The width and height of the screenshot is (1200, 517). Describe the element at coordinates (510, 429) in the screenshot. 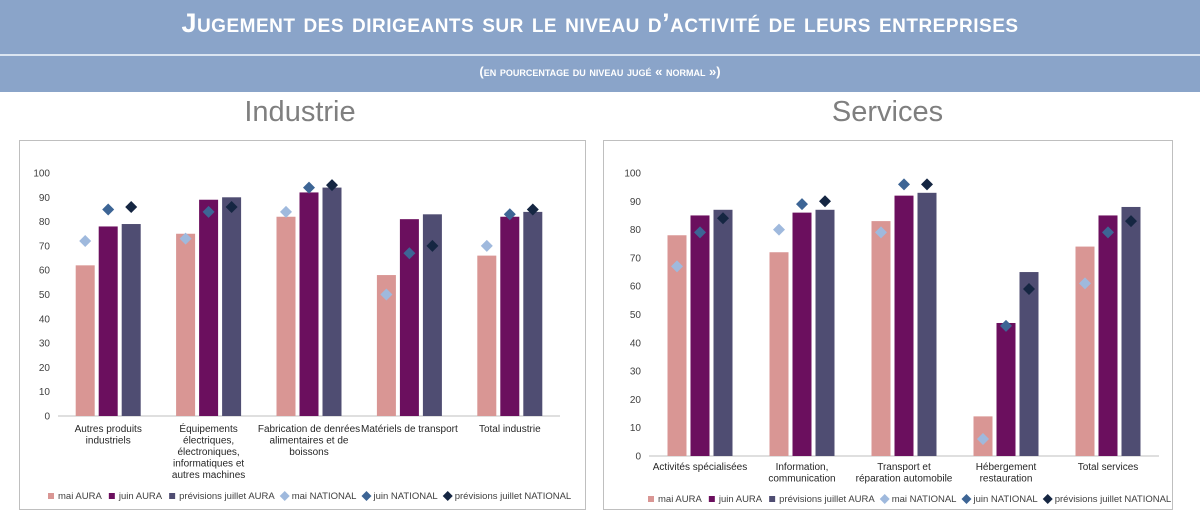

I see `industrie-category-label-4-0: Total industrie` at that location.